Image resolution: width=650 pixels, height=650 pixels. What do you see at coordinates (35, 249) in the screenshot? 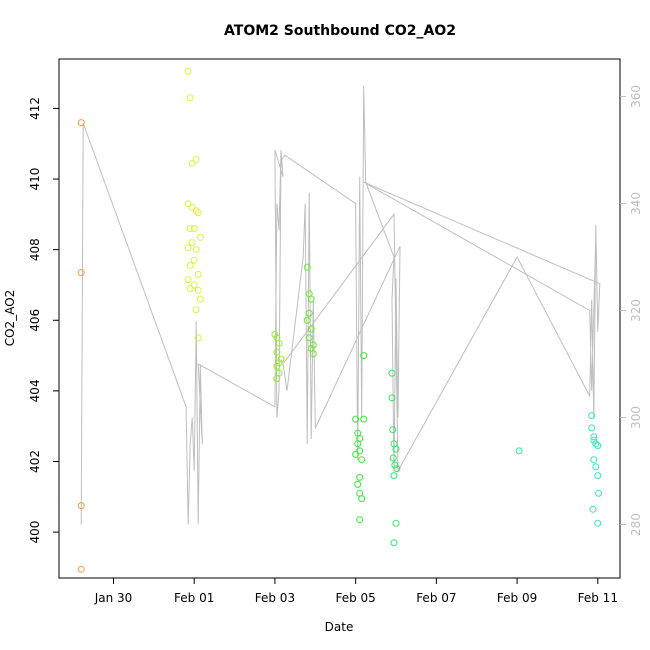
I see `y-tick-label: 408` at bounding box center [35, 249].